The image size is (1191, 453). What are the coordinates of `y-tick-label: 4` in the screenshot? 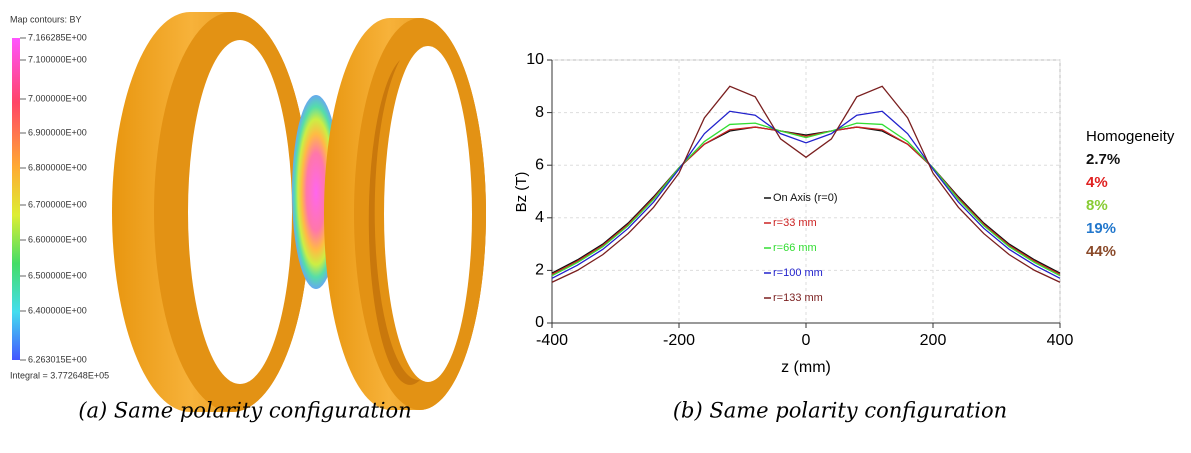 It's located at (539, 217).